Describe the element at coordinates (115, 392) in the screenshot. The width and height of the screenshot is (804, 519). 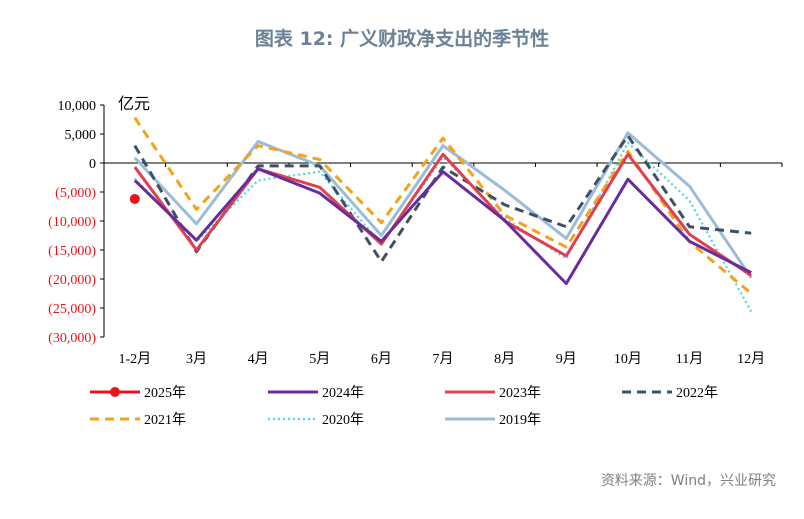
I see `legend-2025-marker` at that location.